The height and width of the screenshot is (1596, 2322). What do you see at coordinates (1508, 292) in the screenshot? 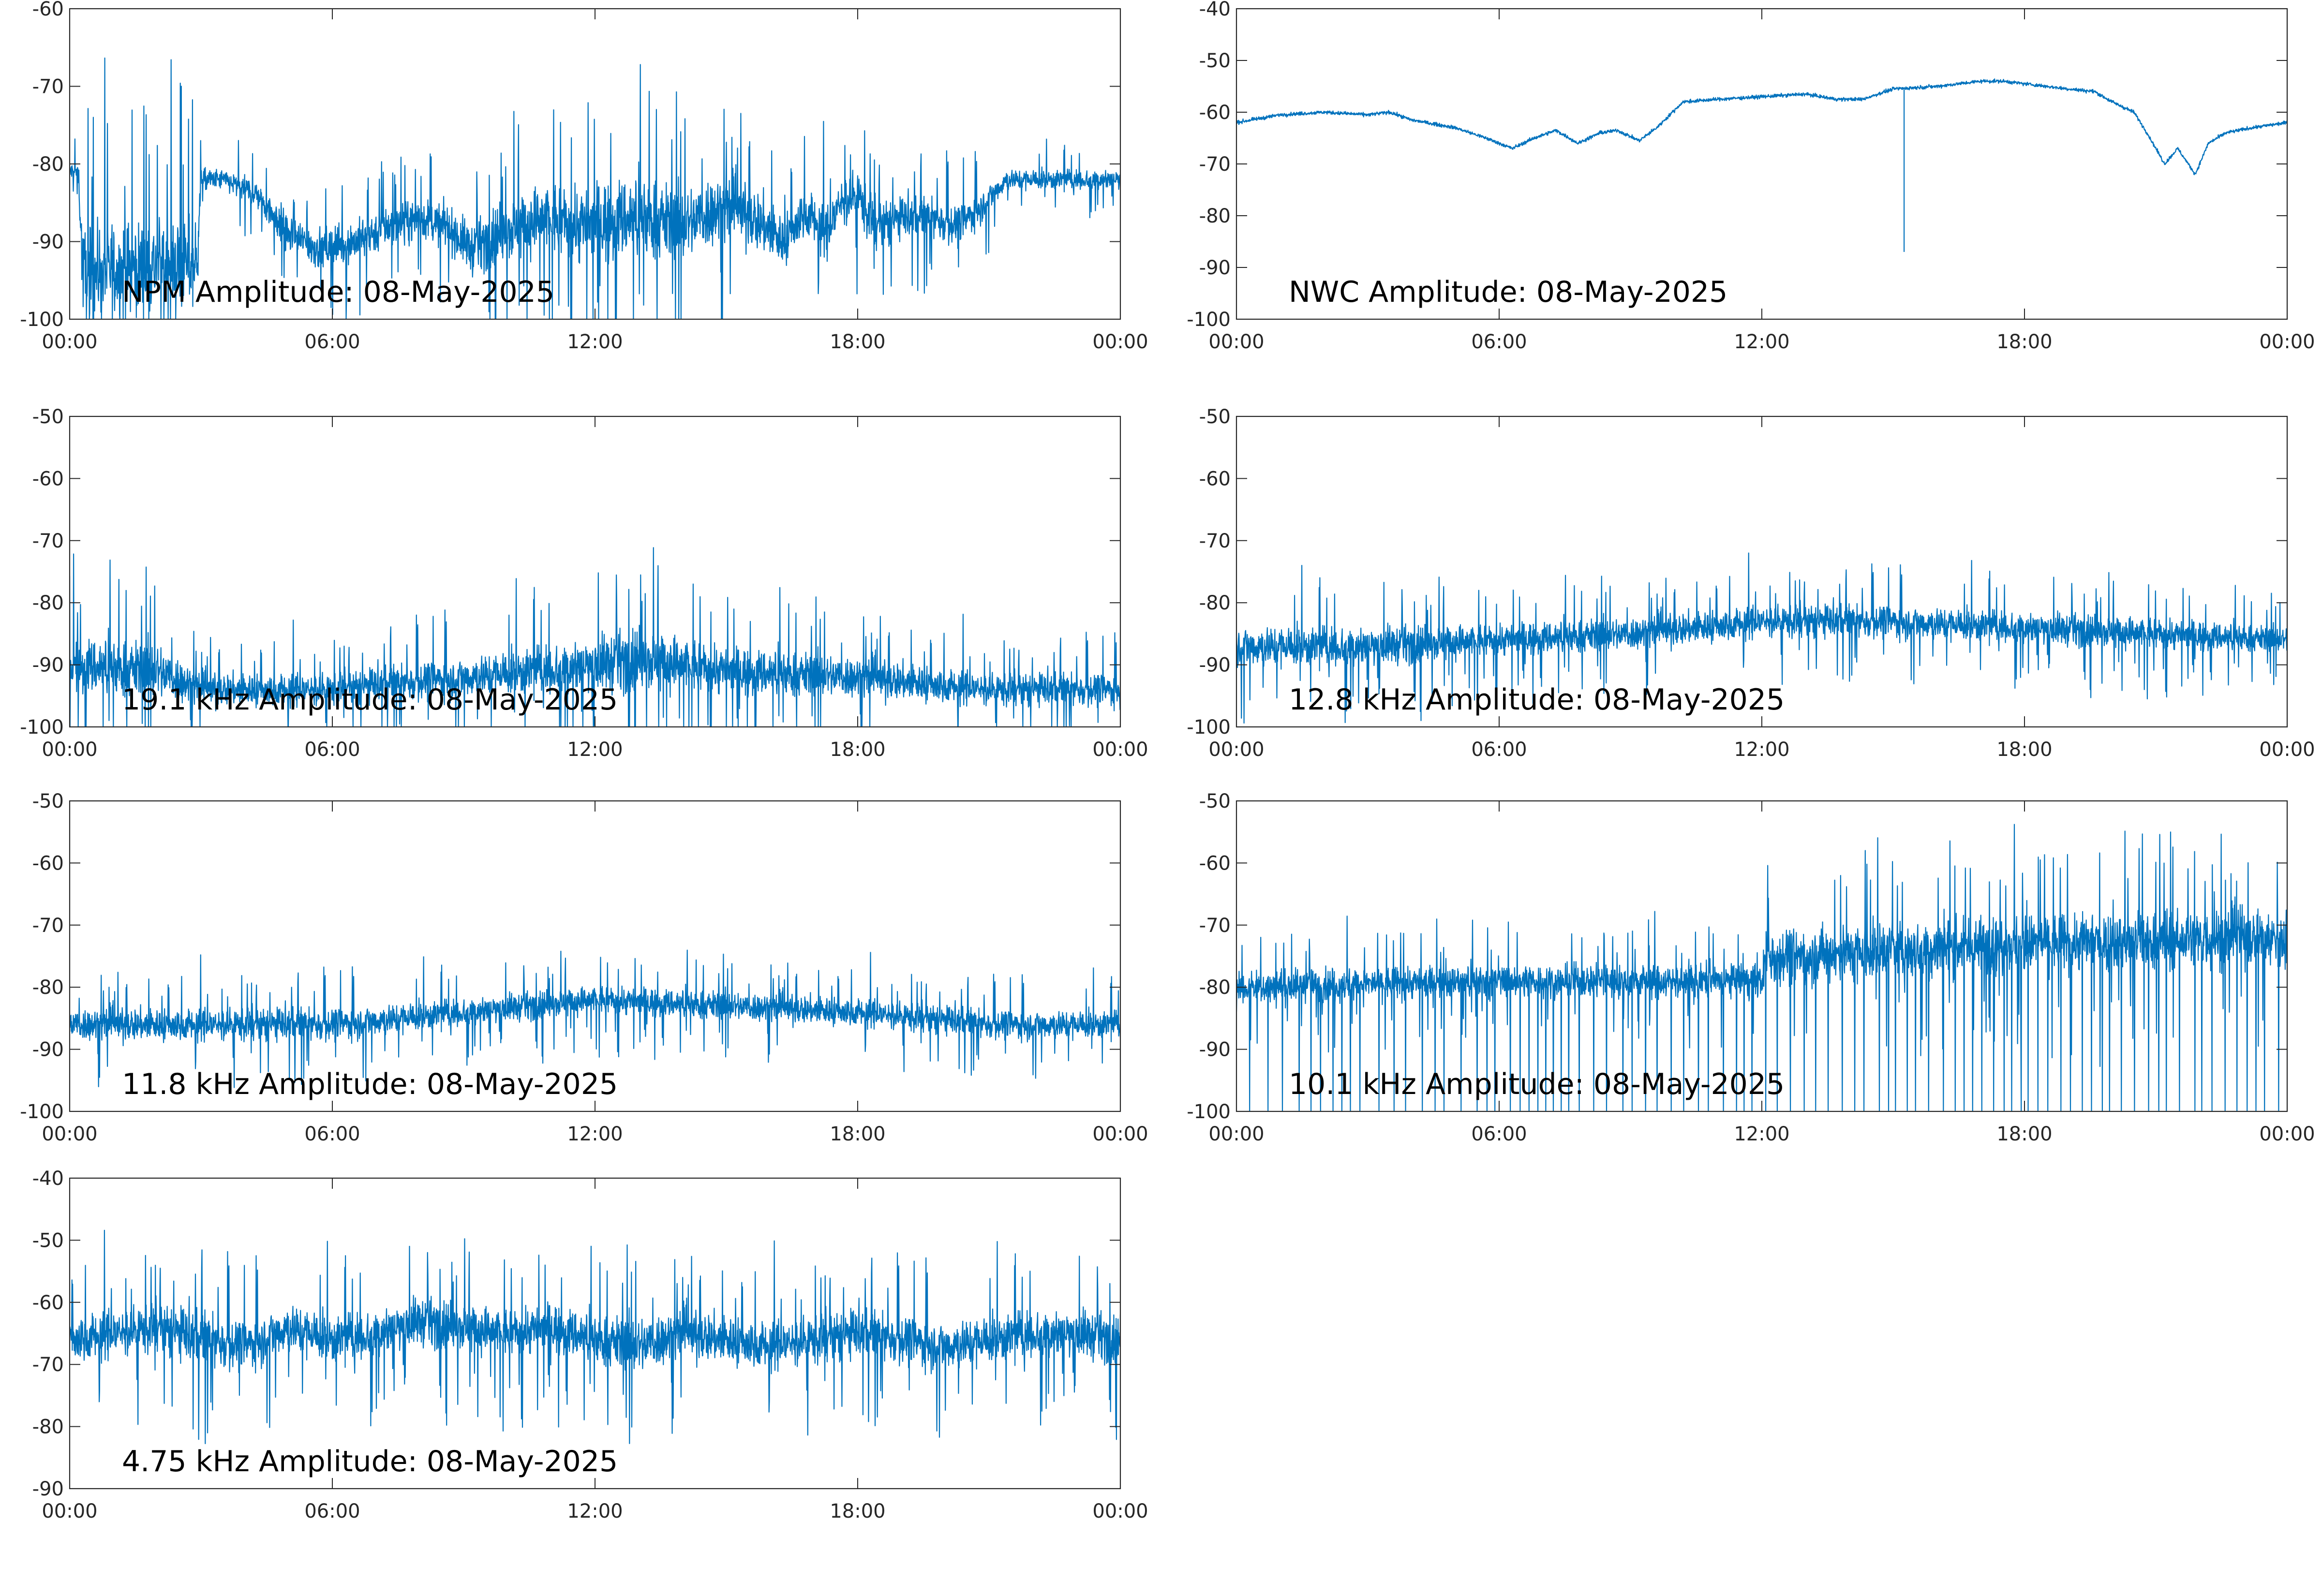
I see `chart-title: NWC Amplitude: 08-May-2025` at bounding box center [1508, 292].